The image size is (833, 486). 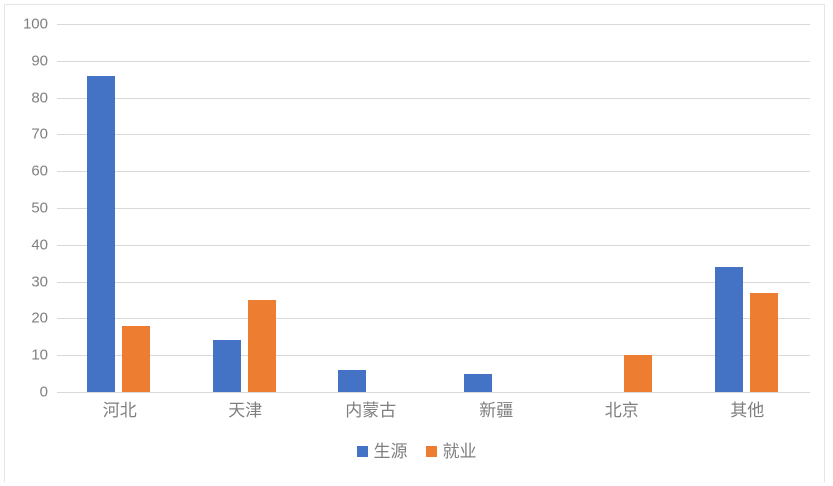 What do you see at coordinates (747, 410) in the screenshot?
I see `x-axis-tick-label: 其他` at bounding box center [747, 410].